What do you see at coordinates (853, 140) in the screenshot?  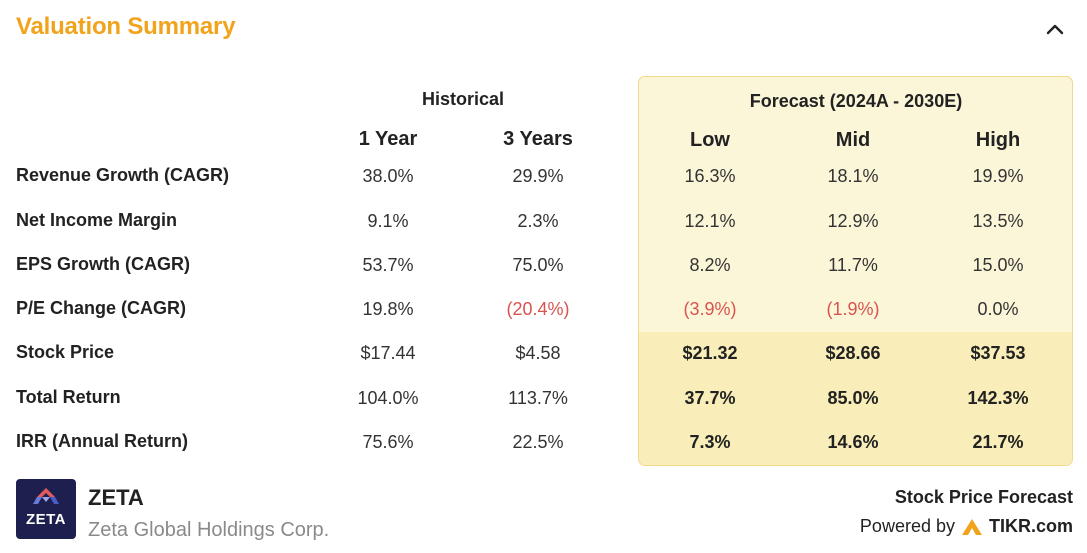 I see `col-mid: Mid` at bounding box center [853, 140].